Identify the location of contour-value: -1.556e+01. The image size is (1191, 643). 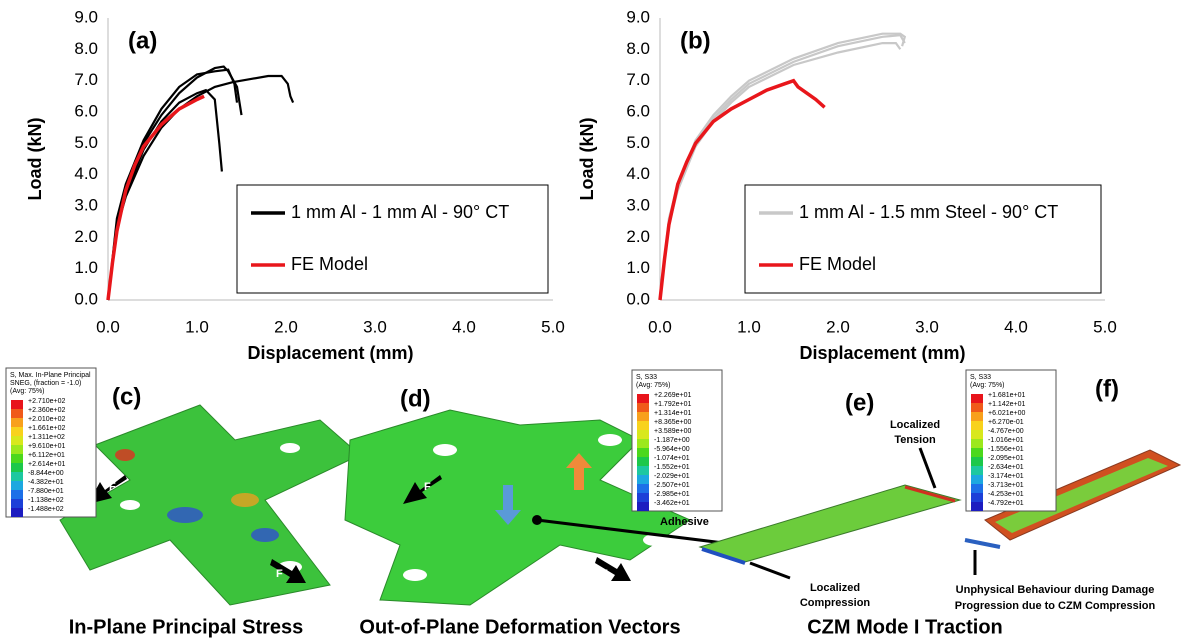
(1006, 449).